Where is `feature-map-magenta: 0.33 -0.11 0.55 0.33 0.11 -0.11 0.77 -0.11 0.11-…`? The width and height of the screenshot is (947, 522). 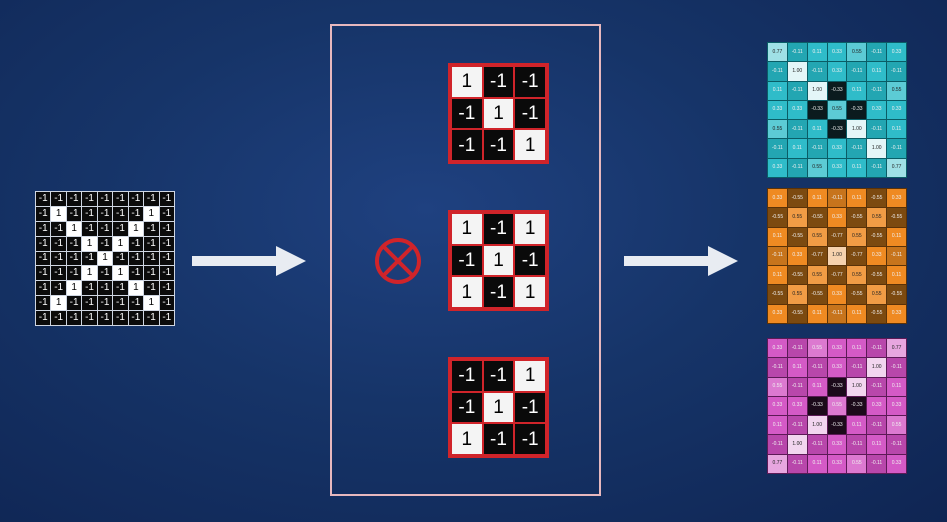
feature-map-magenta: 0.33 -0.11 0.55 0.33 0.11 -0.11 0.77 -0.11 0.11-… is located at coordinates (837, 406).